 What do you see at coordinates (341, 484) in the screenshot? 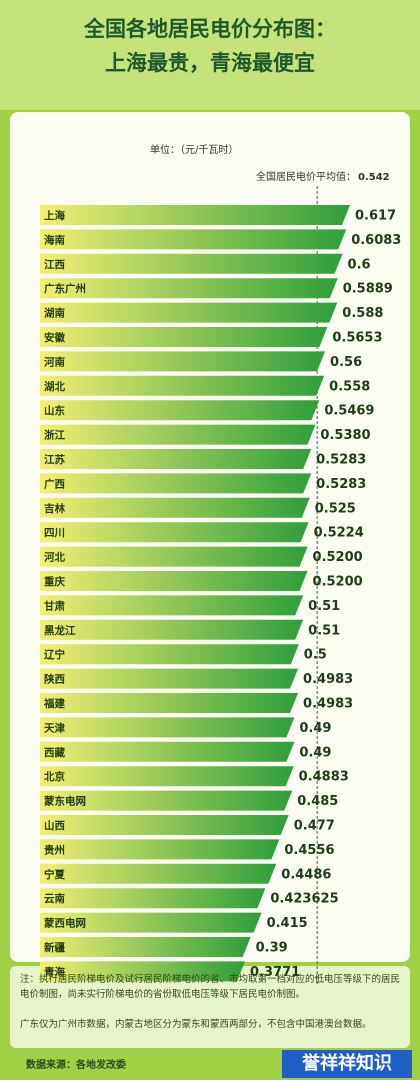
I see `value-label: 0.5283` at bounding box center [341, 484].